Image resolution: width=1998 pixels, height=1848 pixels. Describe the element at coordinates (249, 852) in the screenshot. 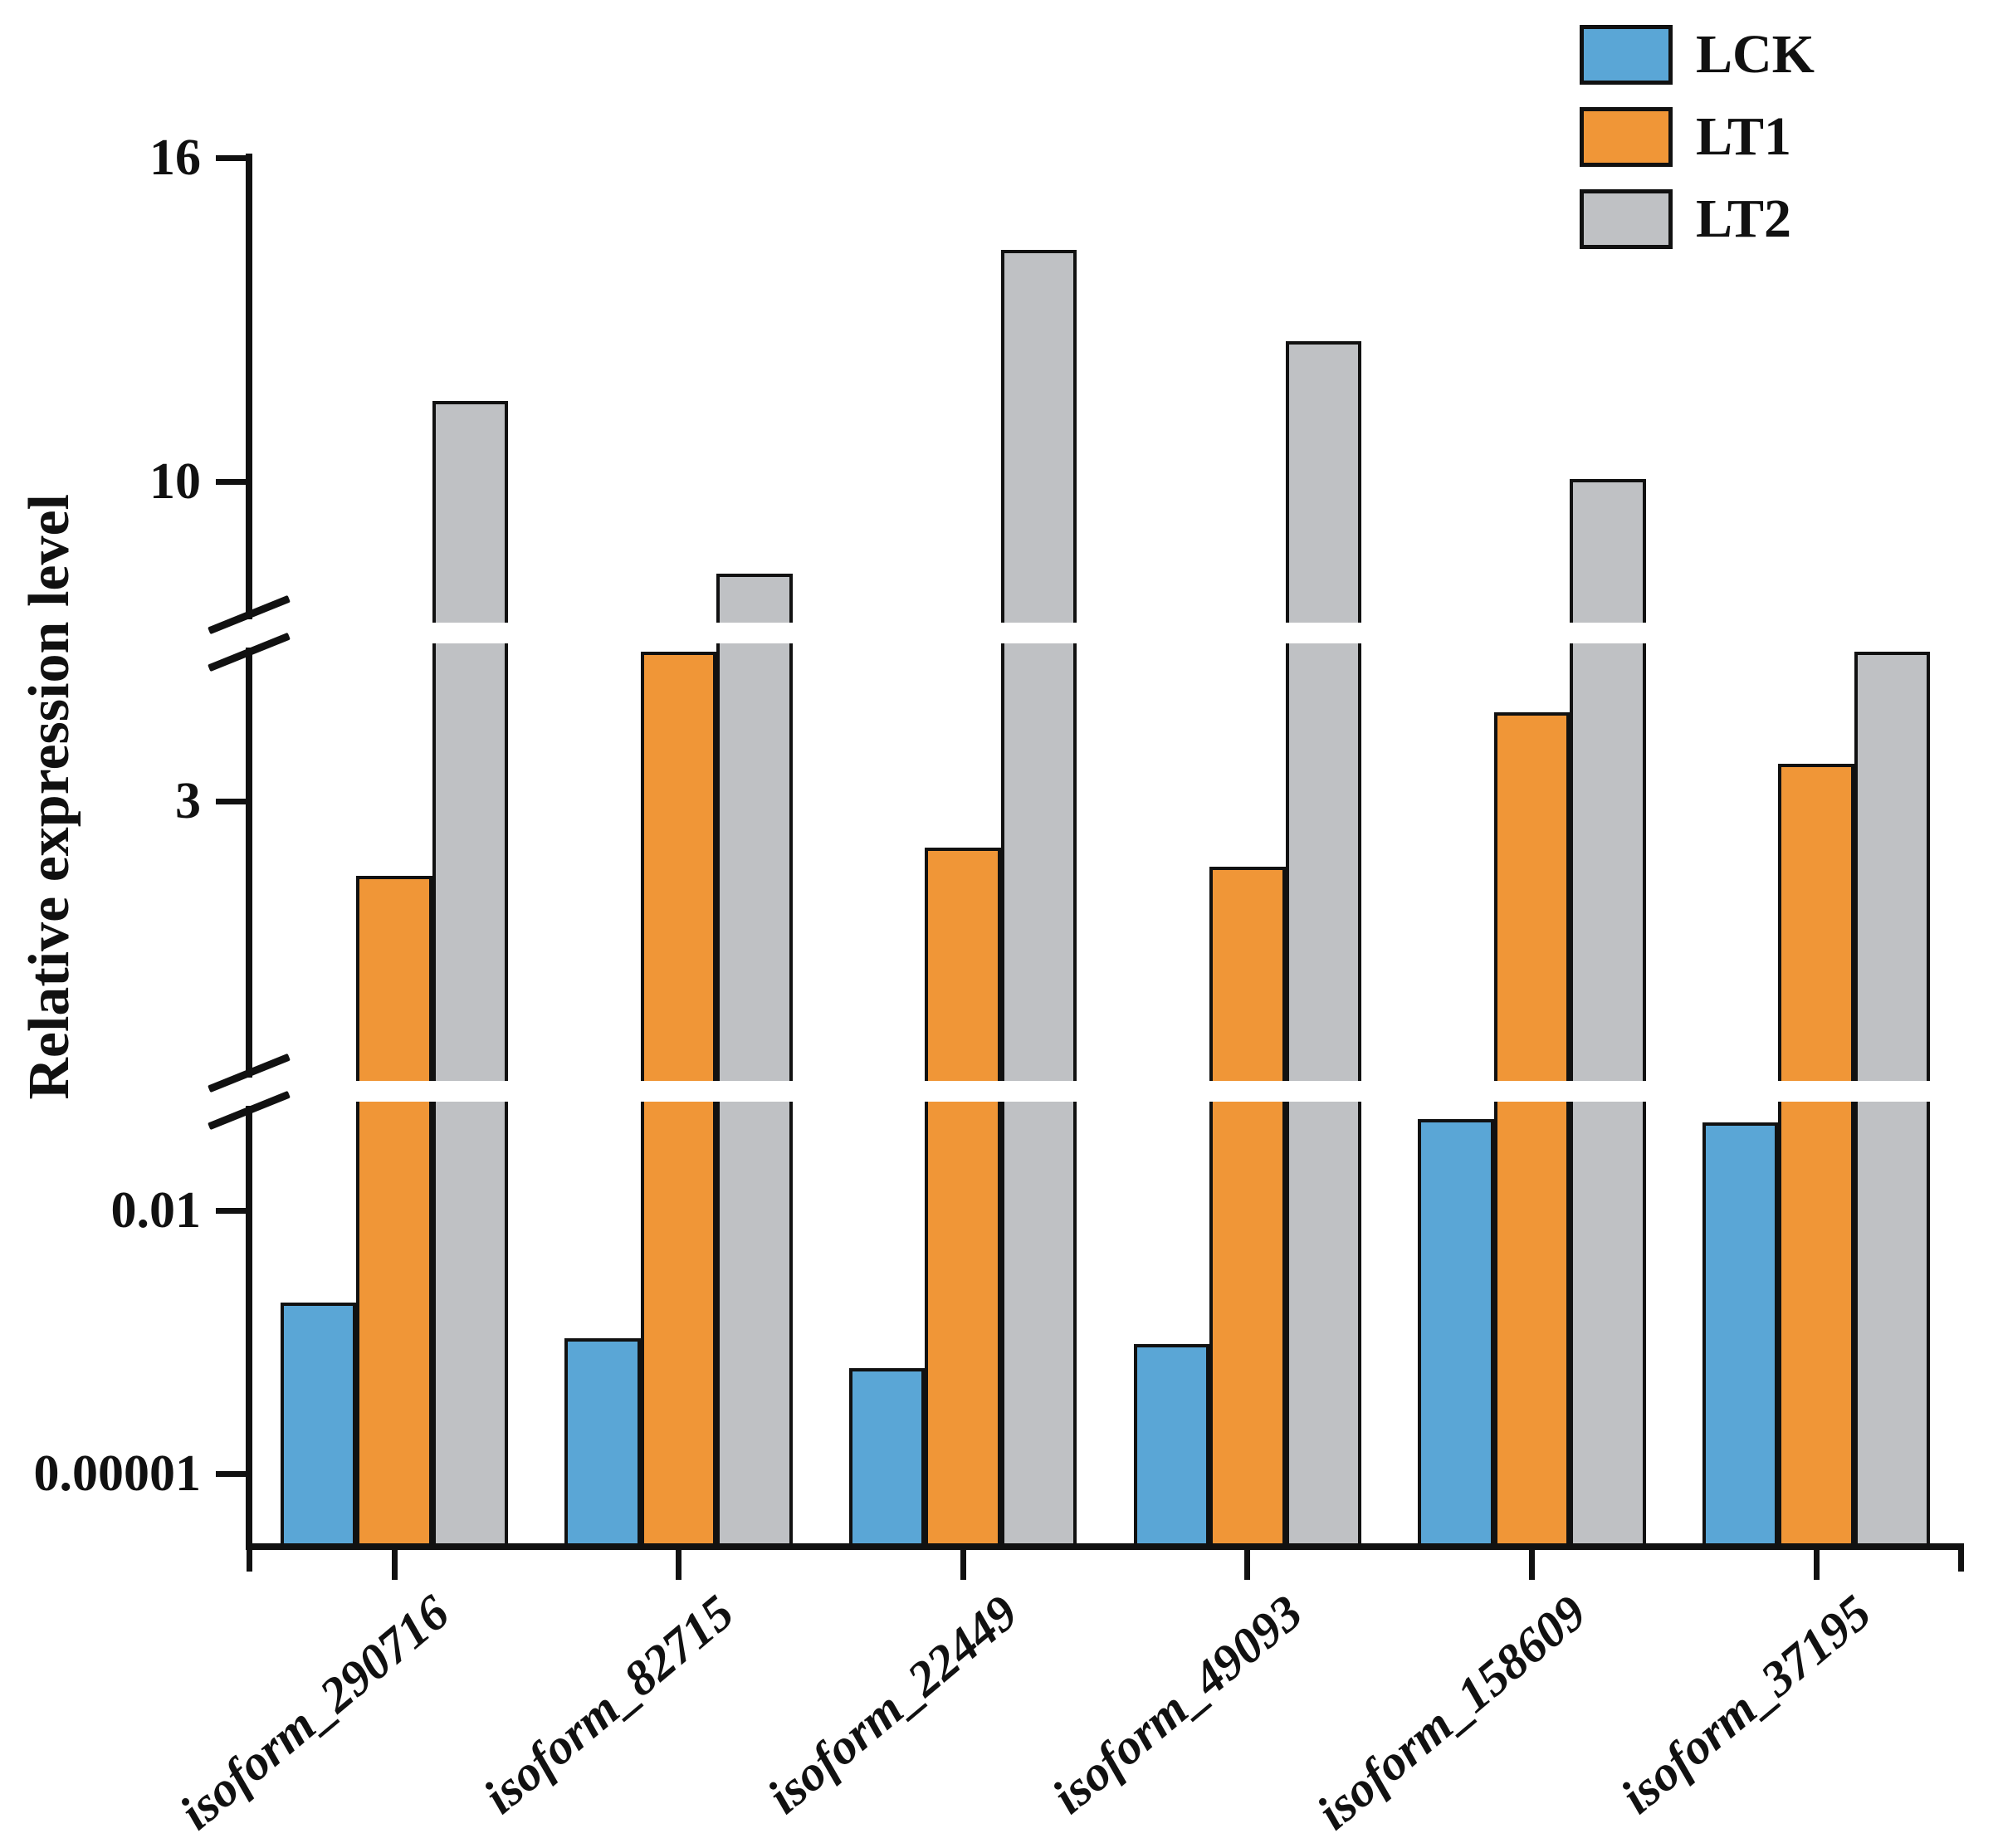

I see `y-axis-line` at that location.